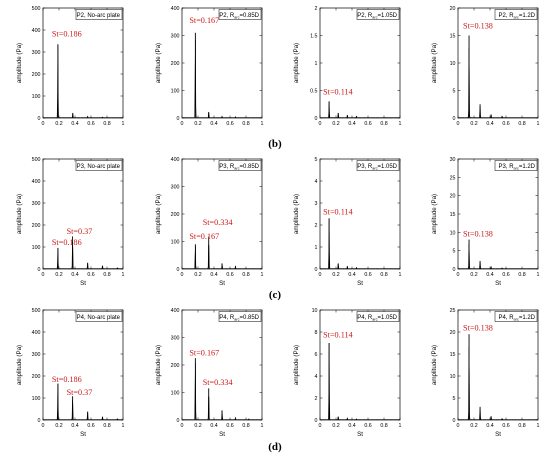  I want to click on legend-title: P4, Rarc=1.05D, so click(377, 318).